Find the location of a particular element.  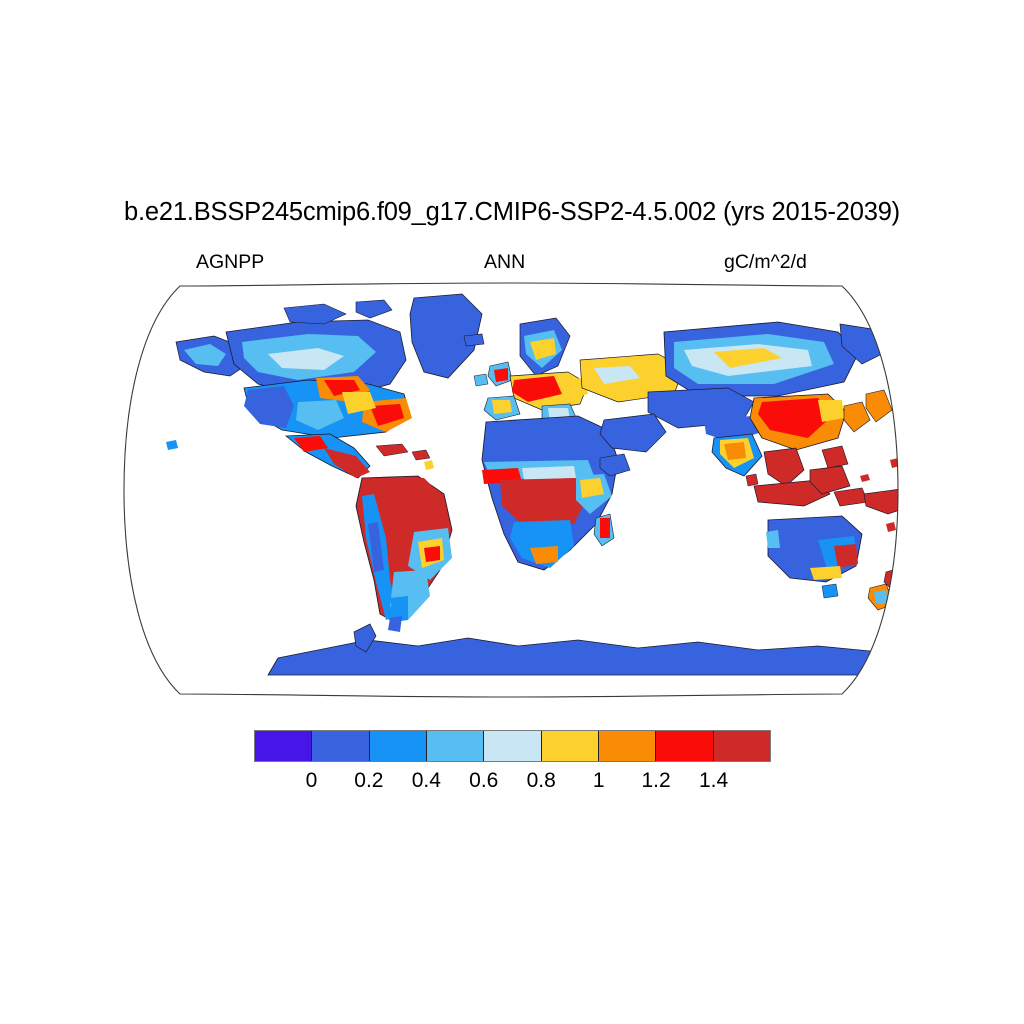

colorbar-tick-label: 0.4 is located at coordinates (426, 780).